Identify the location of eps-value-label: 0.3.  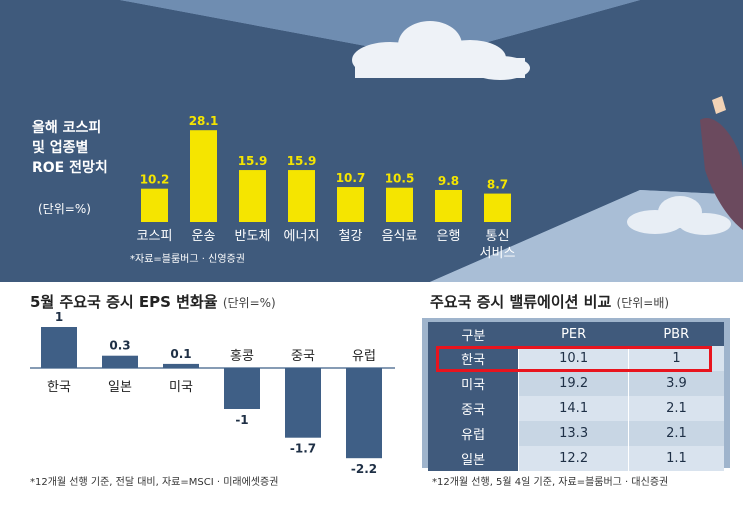
(119, 346).